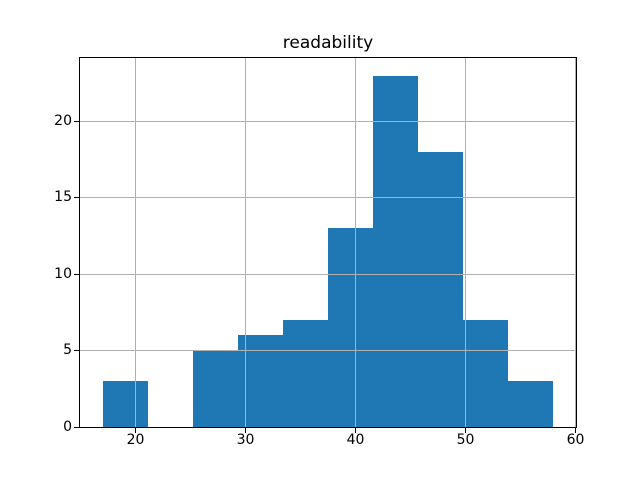 This screenshot has height=480, width=640. I want to click on x-tick-label: 20, so click(135, 440).